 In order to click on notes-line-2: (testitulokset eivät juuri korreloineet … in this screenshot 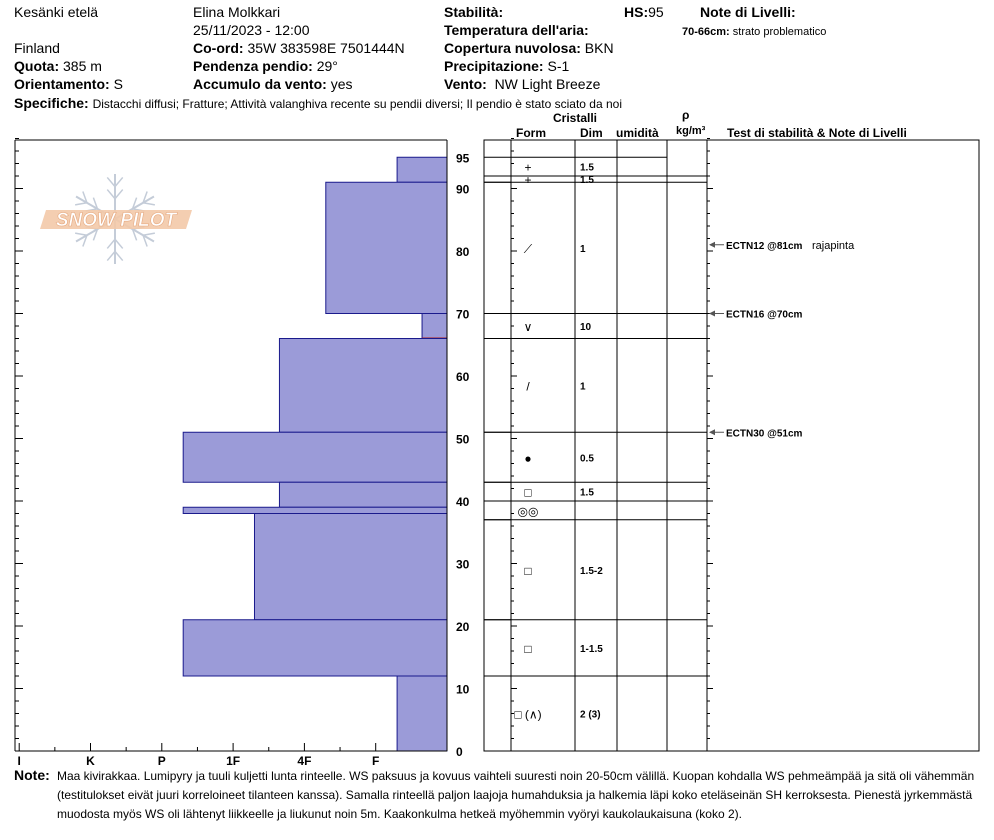, I will do `click(515, 795)`.